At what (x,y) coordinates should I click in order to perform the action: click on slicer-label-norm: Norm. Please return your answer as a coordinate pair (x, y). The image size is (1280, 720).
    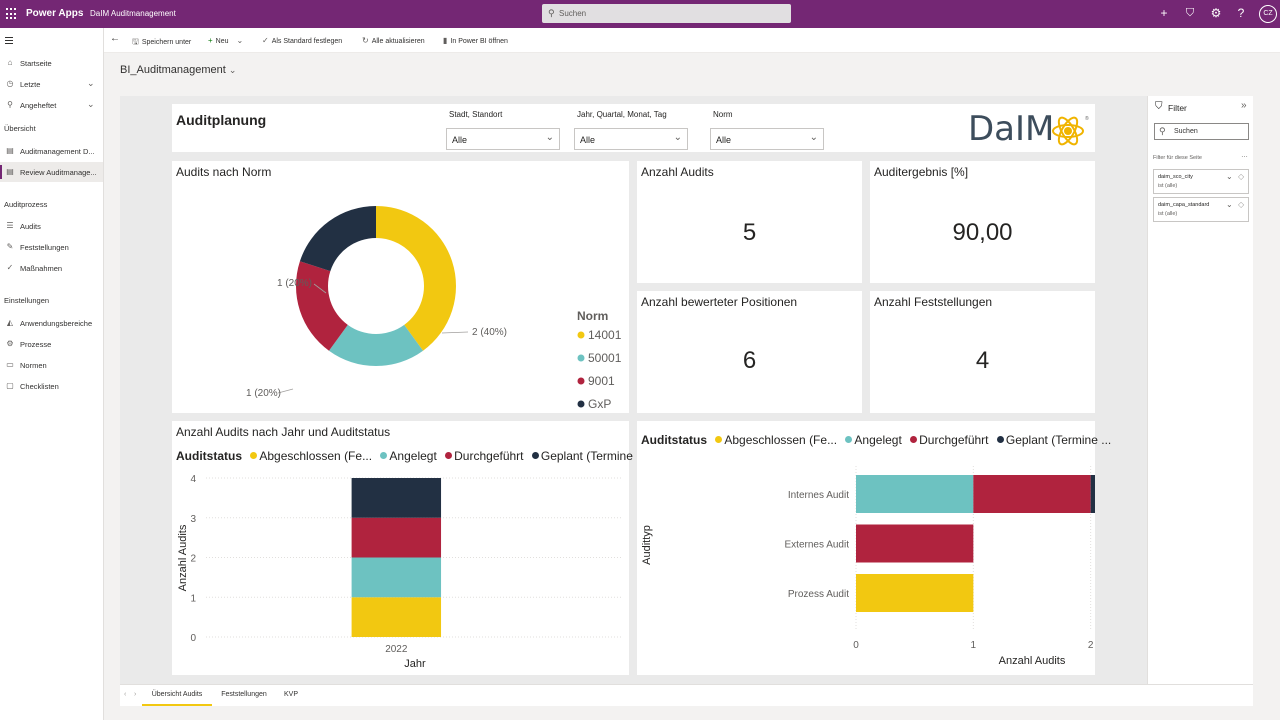
    Looking at the image, I should click on (723, 114).